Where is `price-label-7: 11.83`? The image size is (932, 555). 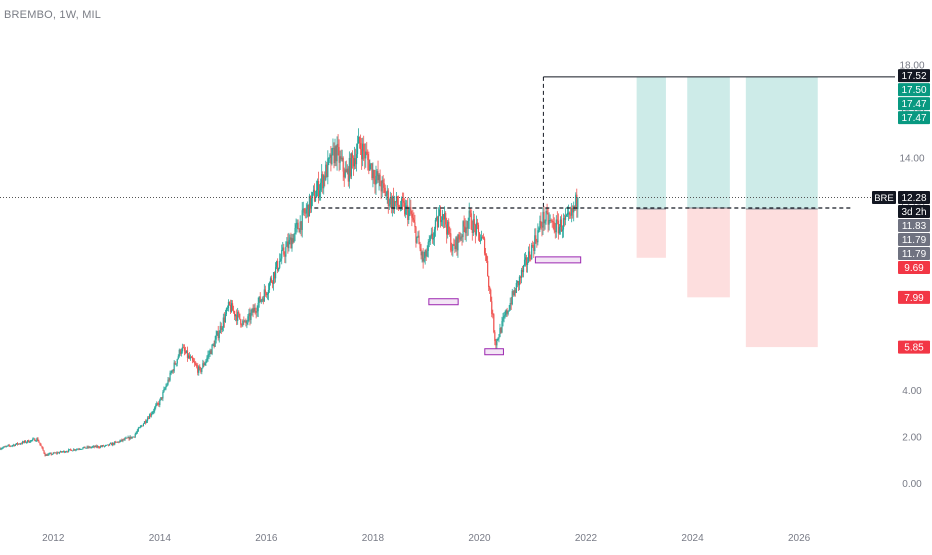 price-label-7: 11.83 is located at coordinates (914, 226).